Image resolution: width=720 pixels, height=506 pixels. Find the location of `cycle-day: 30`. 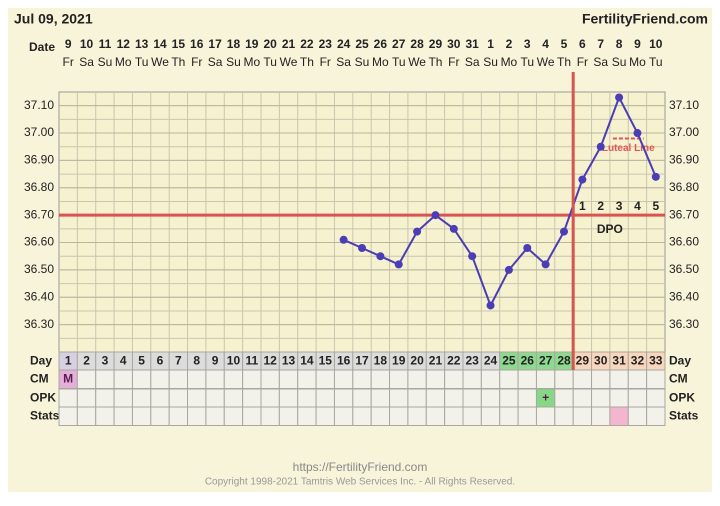

cycle-day: 30 is located at coordinates (601, 360).